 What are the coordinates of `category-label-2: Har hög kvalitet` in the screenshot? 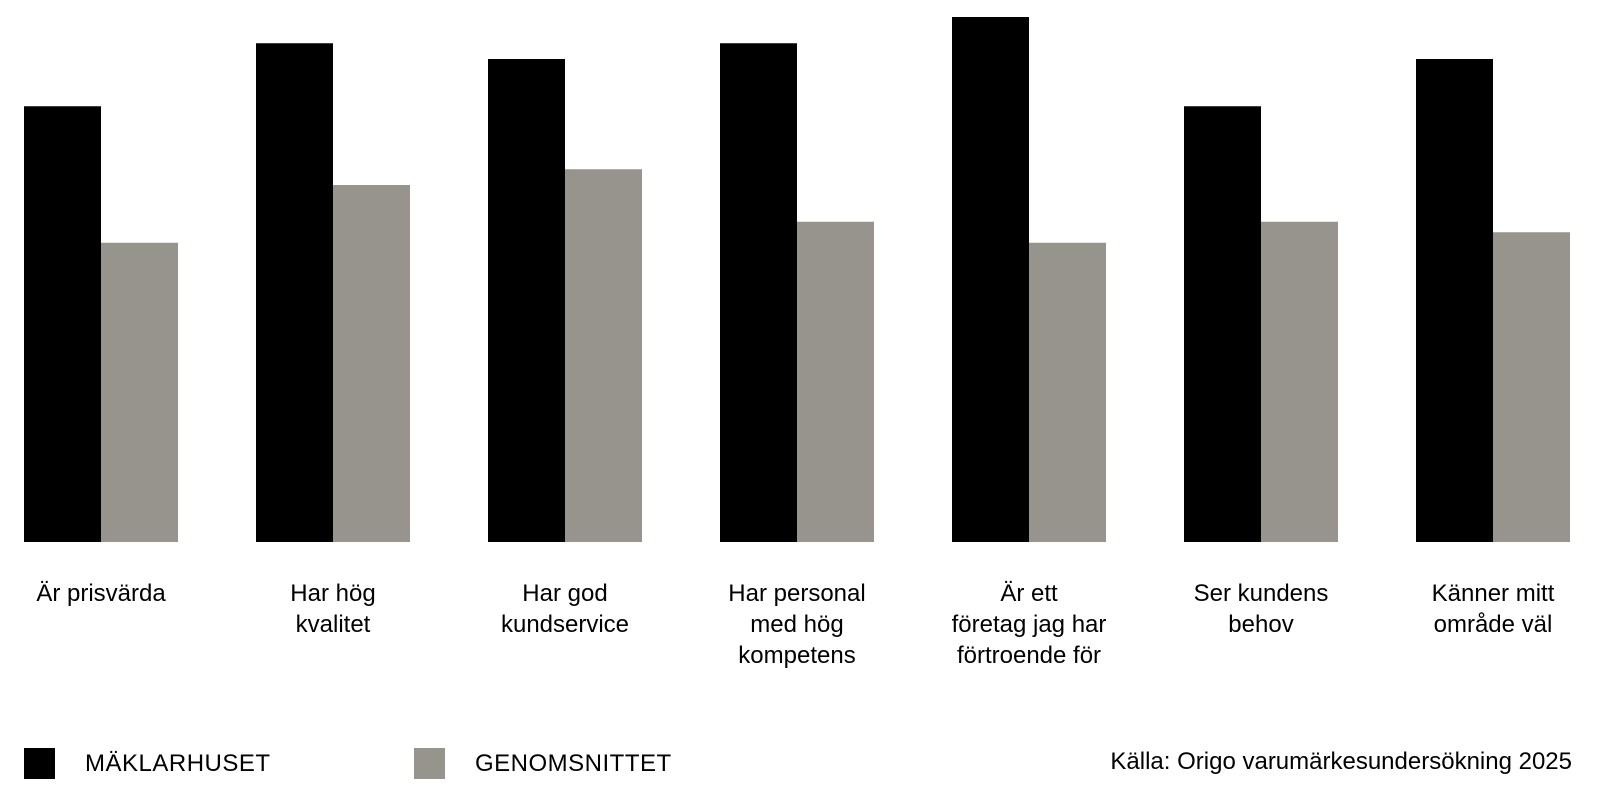 It's located at (333, 609).